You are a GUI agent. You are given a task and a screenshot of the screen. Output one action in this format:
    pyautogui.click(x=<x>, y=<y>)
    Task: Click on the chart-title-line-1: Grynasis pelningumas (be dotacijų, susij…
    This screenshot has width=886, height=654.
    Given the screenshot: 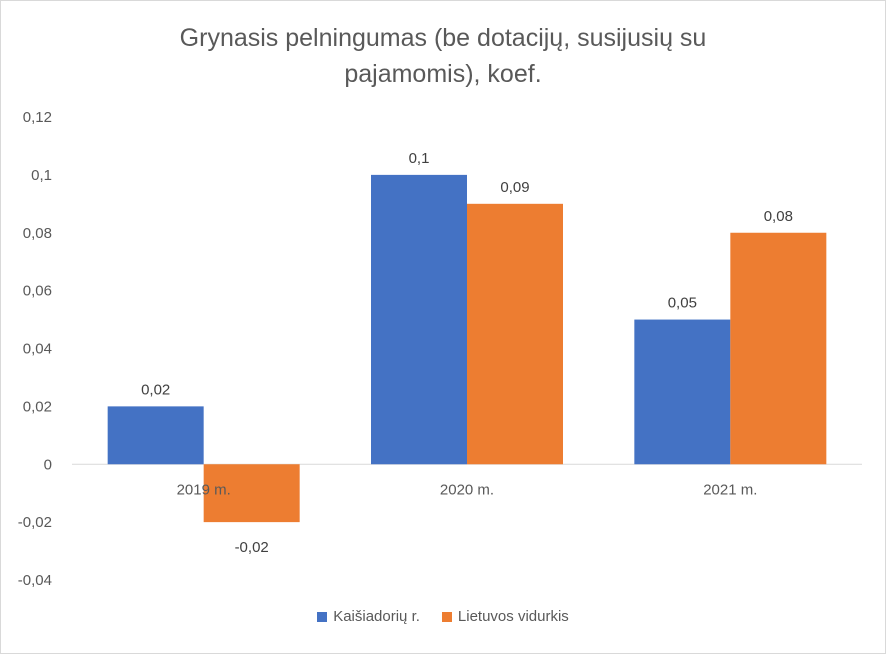 What is the action you would take?
    pyautogui.click(x=443, y=38)
    